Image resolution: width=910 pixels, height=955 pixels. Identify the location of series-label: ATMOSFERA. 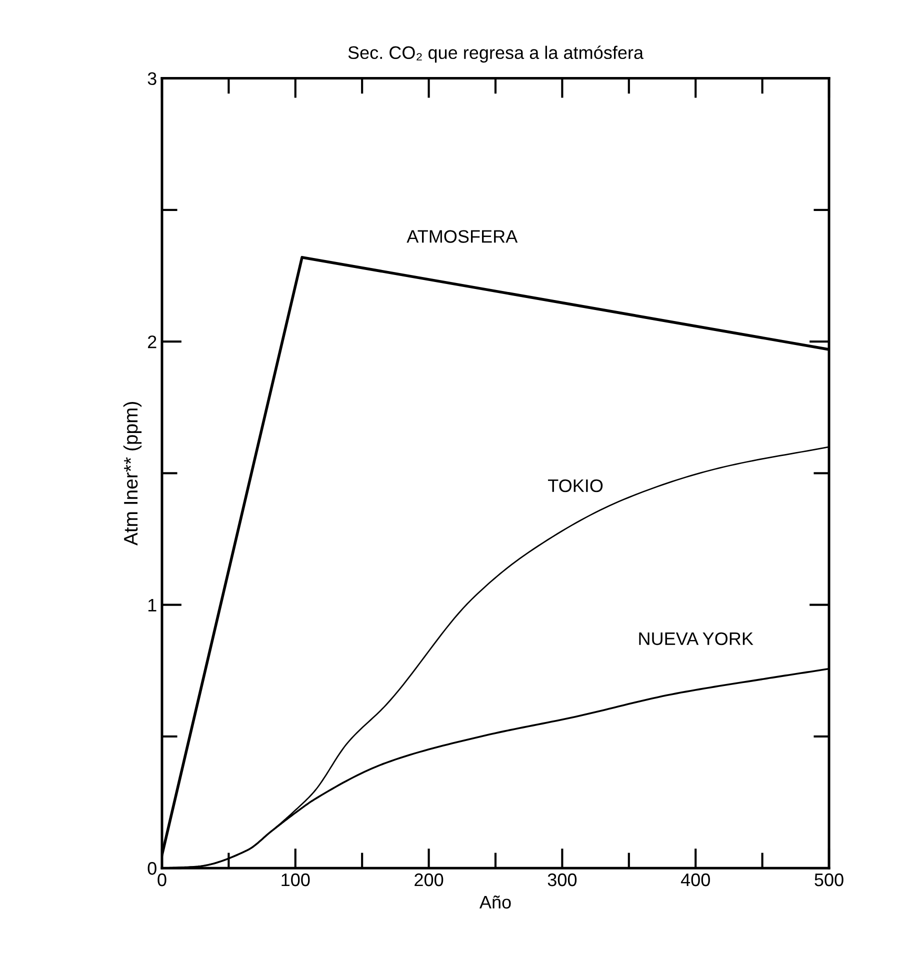
(462, 236).